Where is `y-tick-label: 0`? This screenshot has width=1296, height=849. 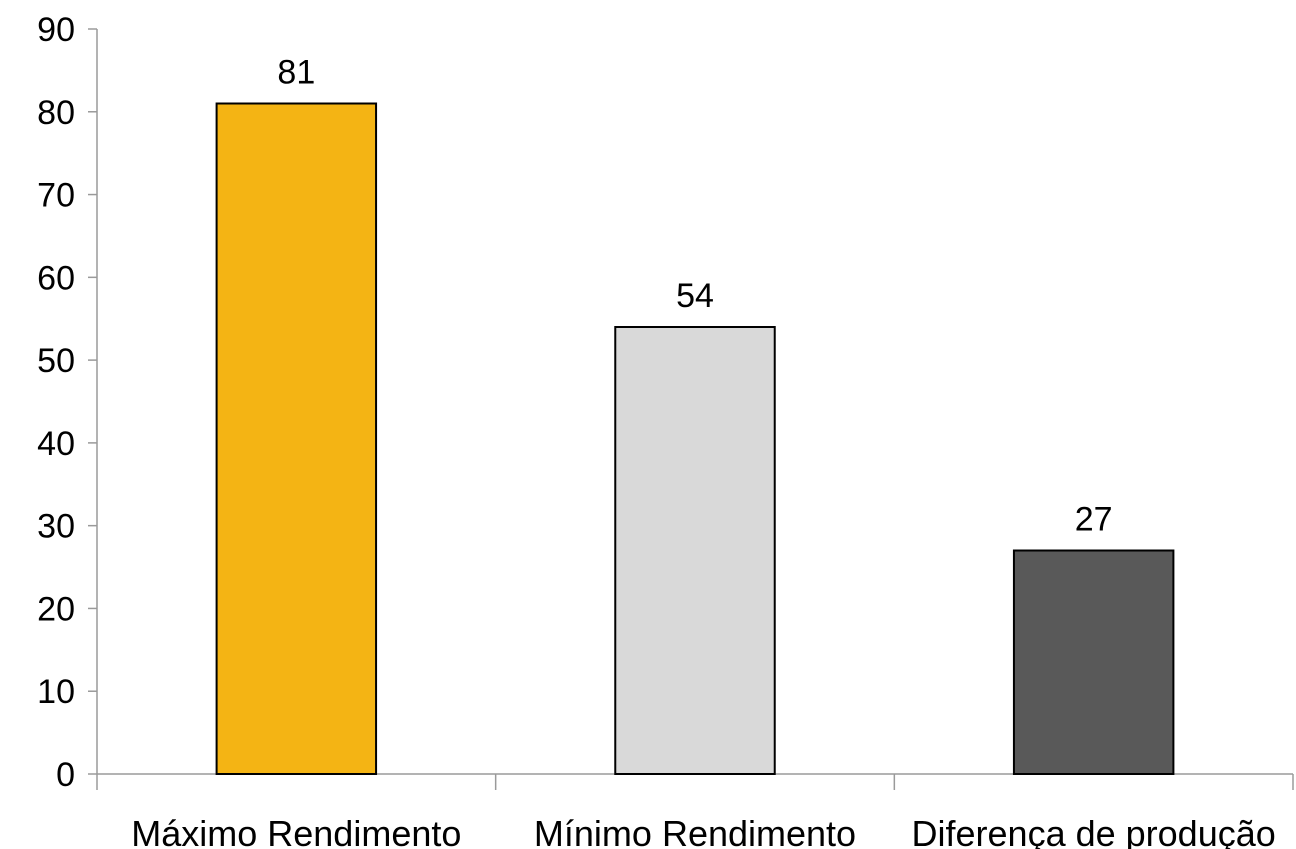
y-tick-label: 0 is located at coordinates (65, 775).